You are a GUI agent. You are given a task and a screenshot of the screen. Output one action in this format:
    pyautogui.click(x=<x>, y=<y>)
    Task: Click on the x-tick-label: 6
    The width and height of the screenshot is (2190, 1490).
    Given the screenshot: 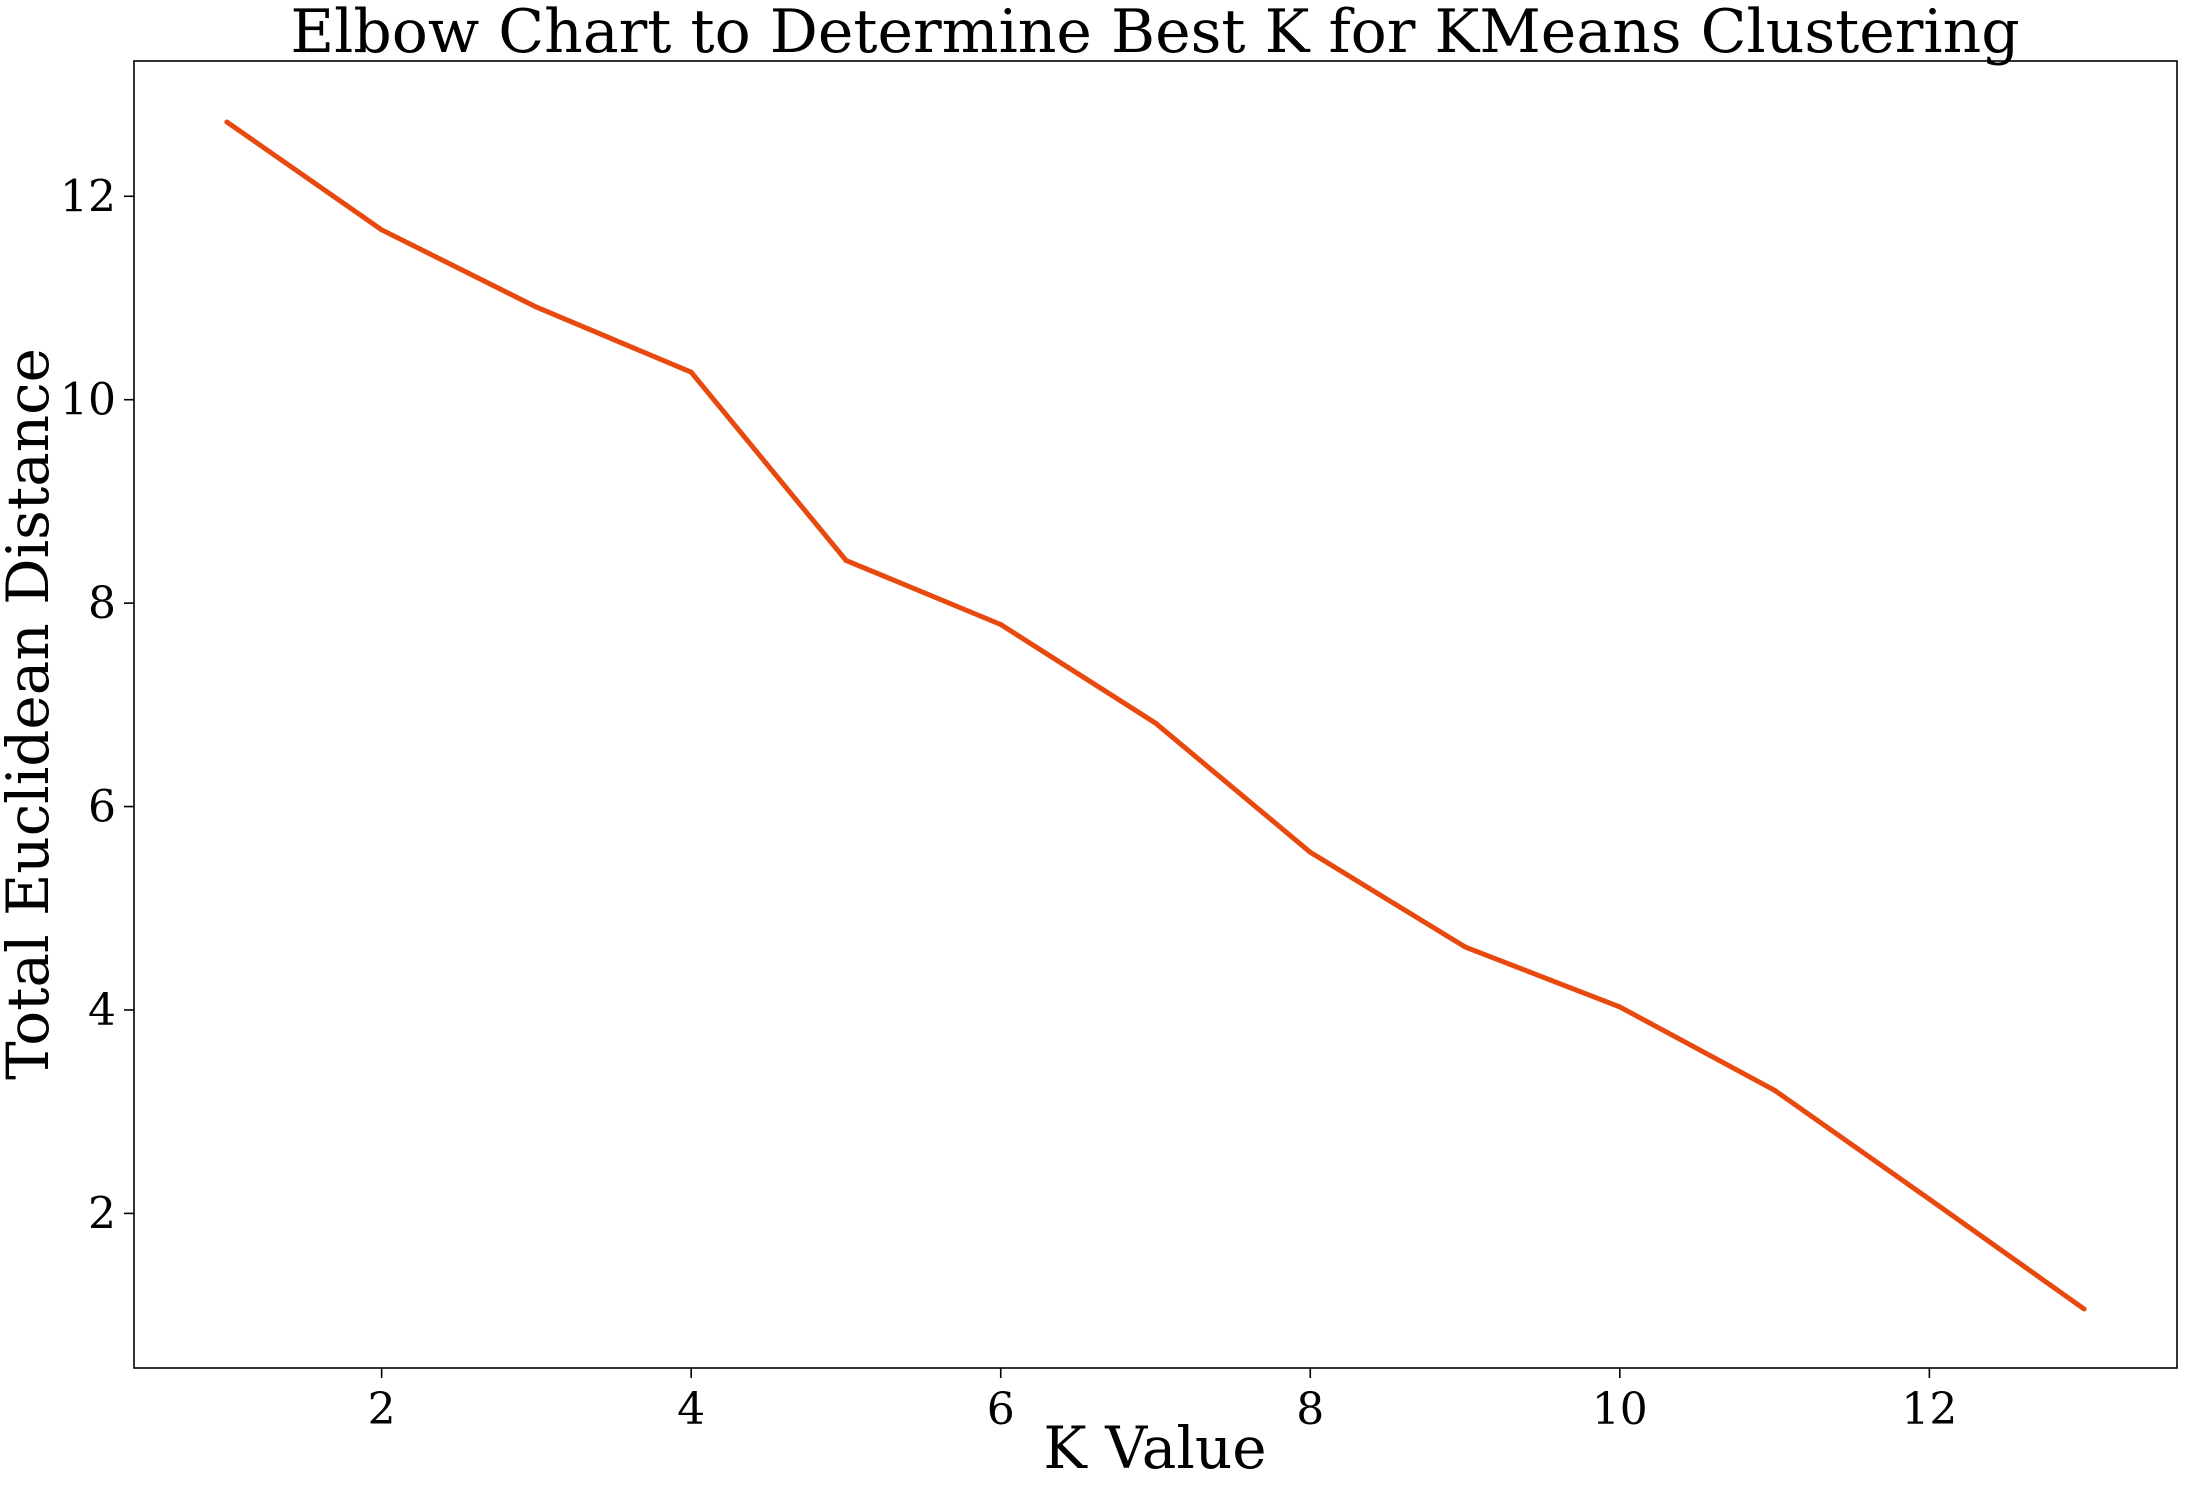 What is the action you would take?
    pyautogui.click(x=1001, y=1409)
    